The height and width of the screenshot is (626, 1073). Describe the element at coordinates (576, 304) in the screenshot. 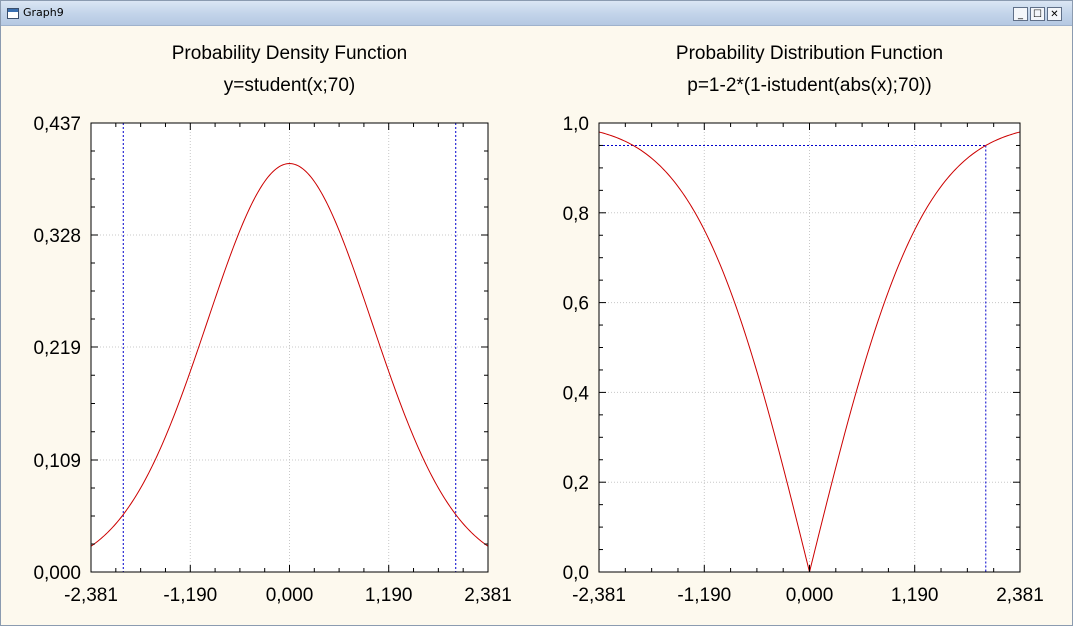

I see `cdf-y-tick-label: 0,6` at that location.